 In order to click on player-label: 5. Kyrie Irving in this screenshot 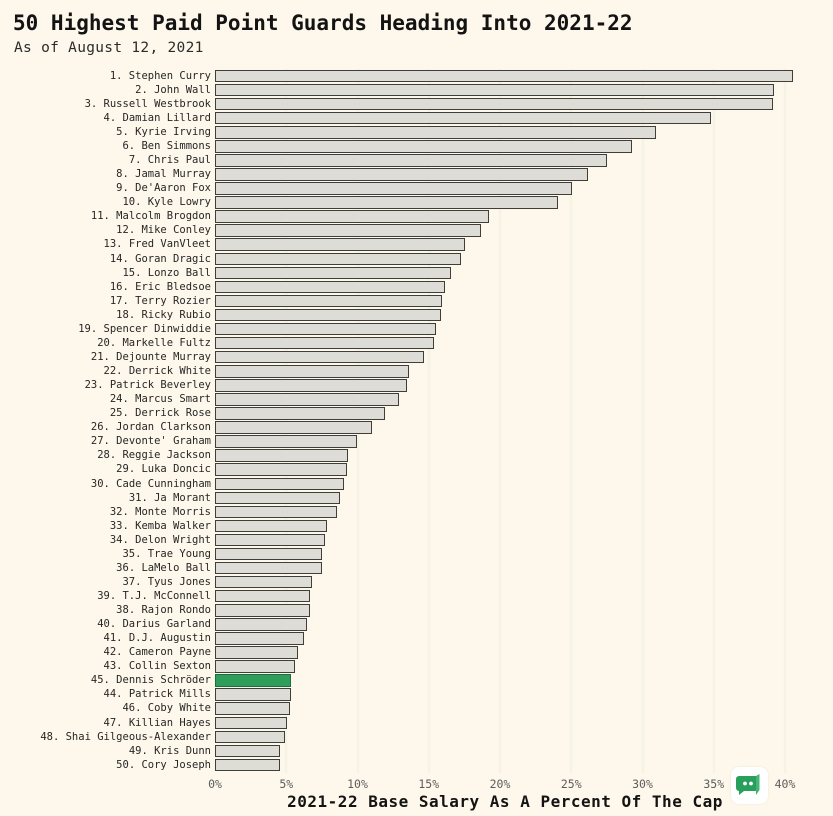, I will do `click(163, 132)`.